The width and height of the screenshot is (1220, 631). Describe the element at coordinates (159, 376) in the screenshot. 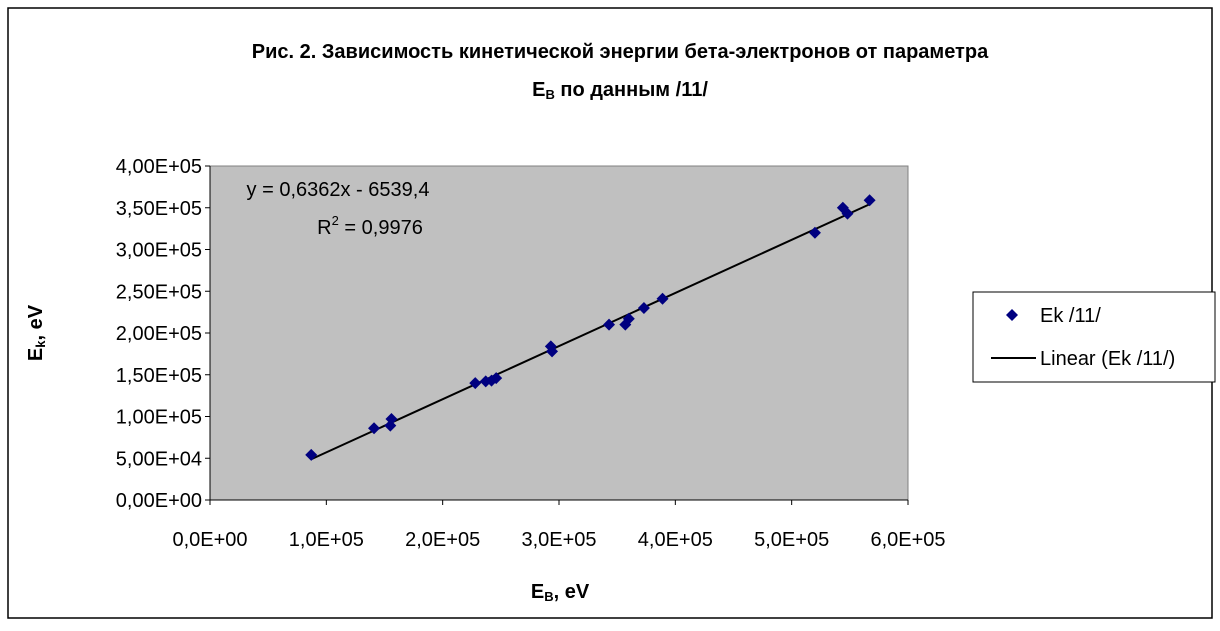

I see `y-tick-label: 1,50E+05` at that location.